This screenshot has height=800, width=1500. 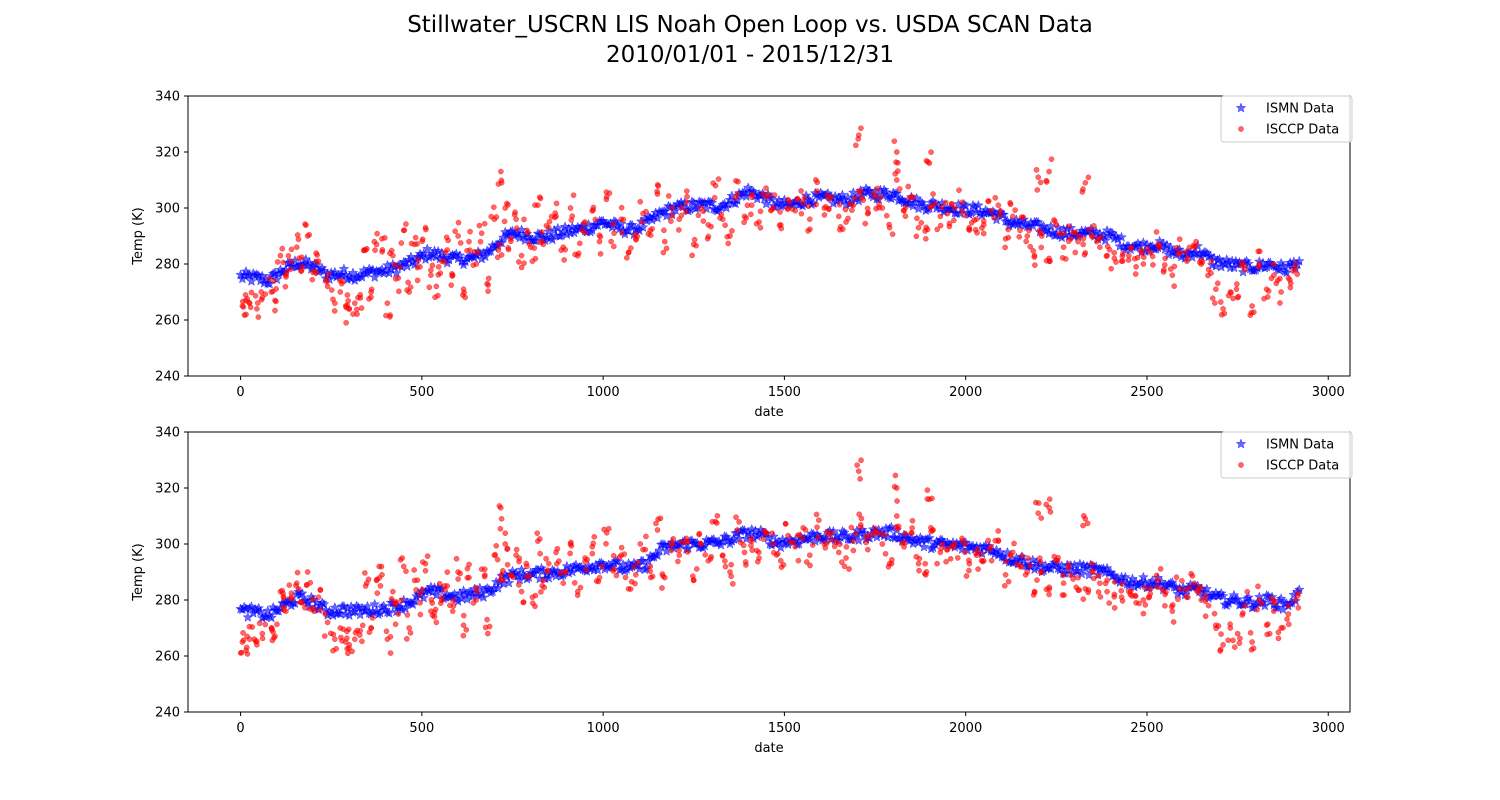 What do you see at coordinates (167, 433) in the screenshot?
I see `y-tick-label: 340` at bounding box center [167, 433].